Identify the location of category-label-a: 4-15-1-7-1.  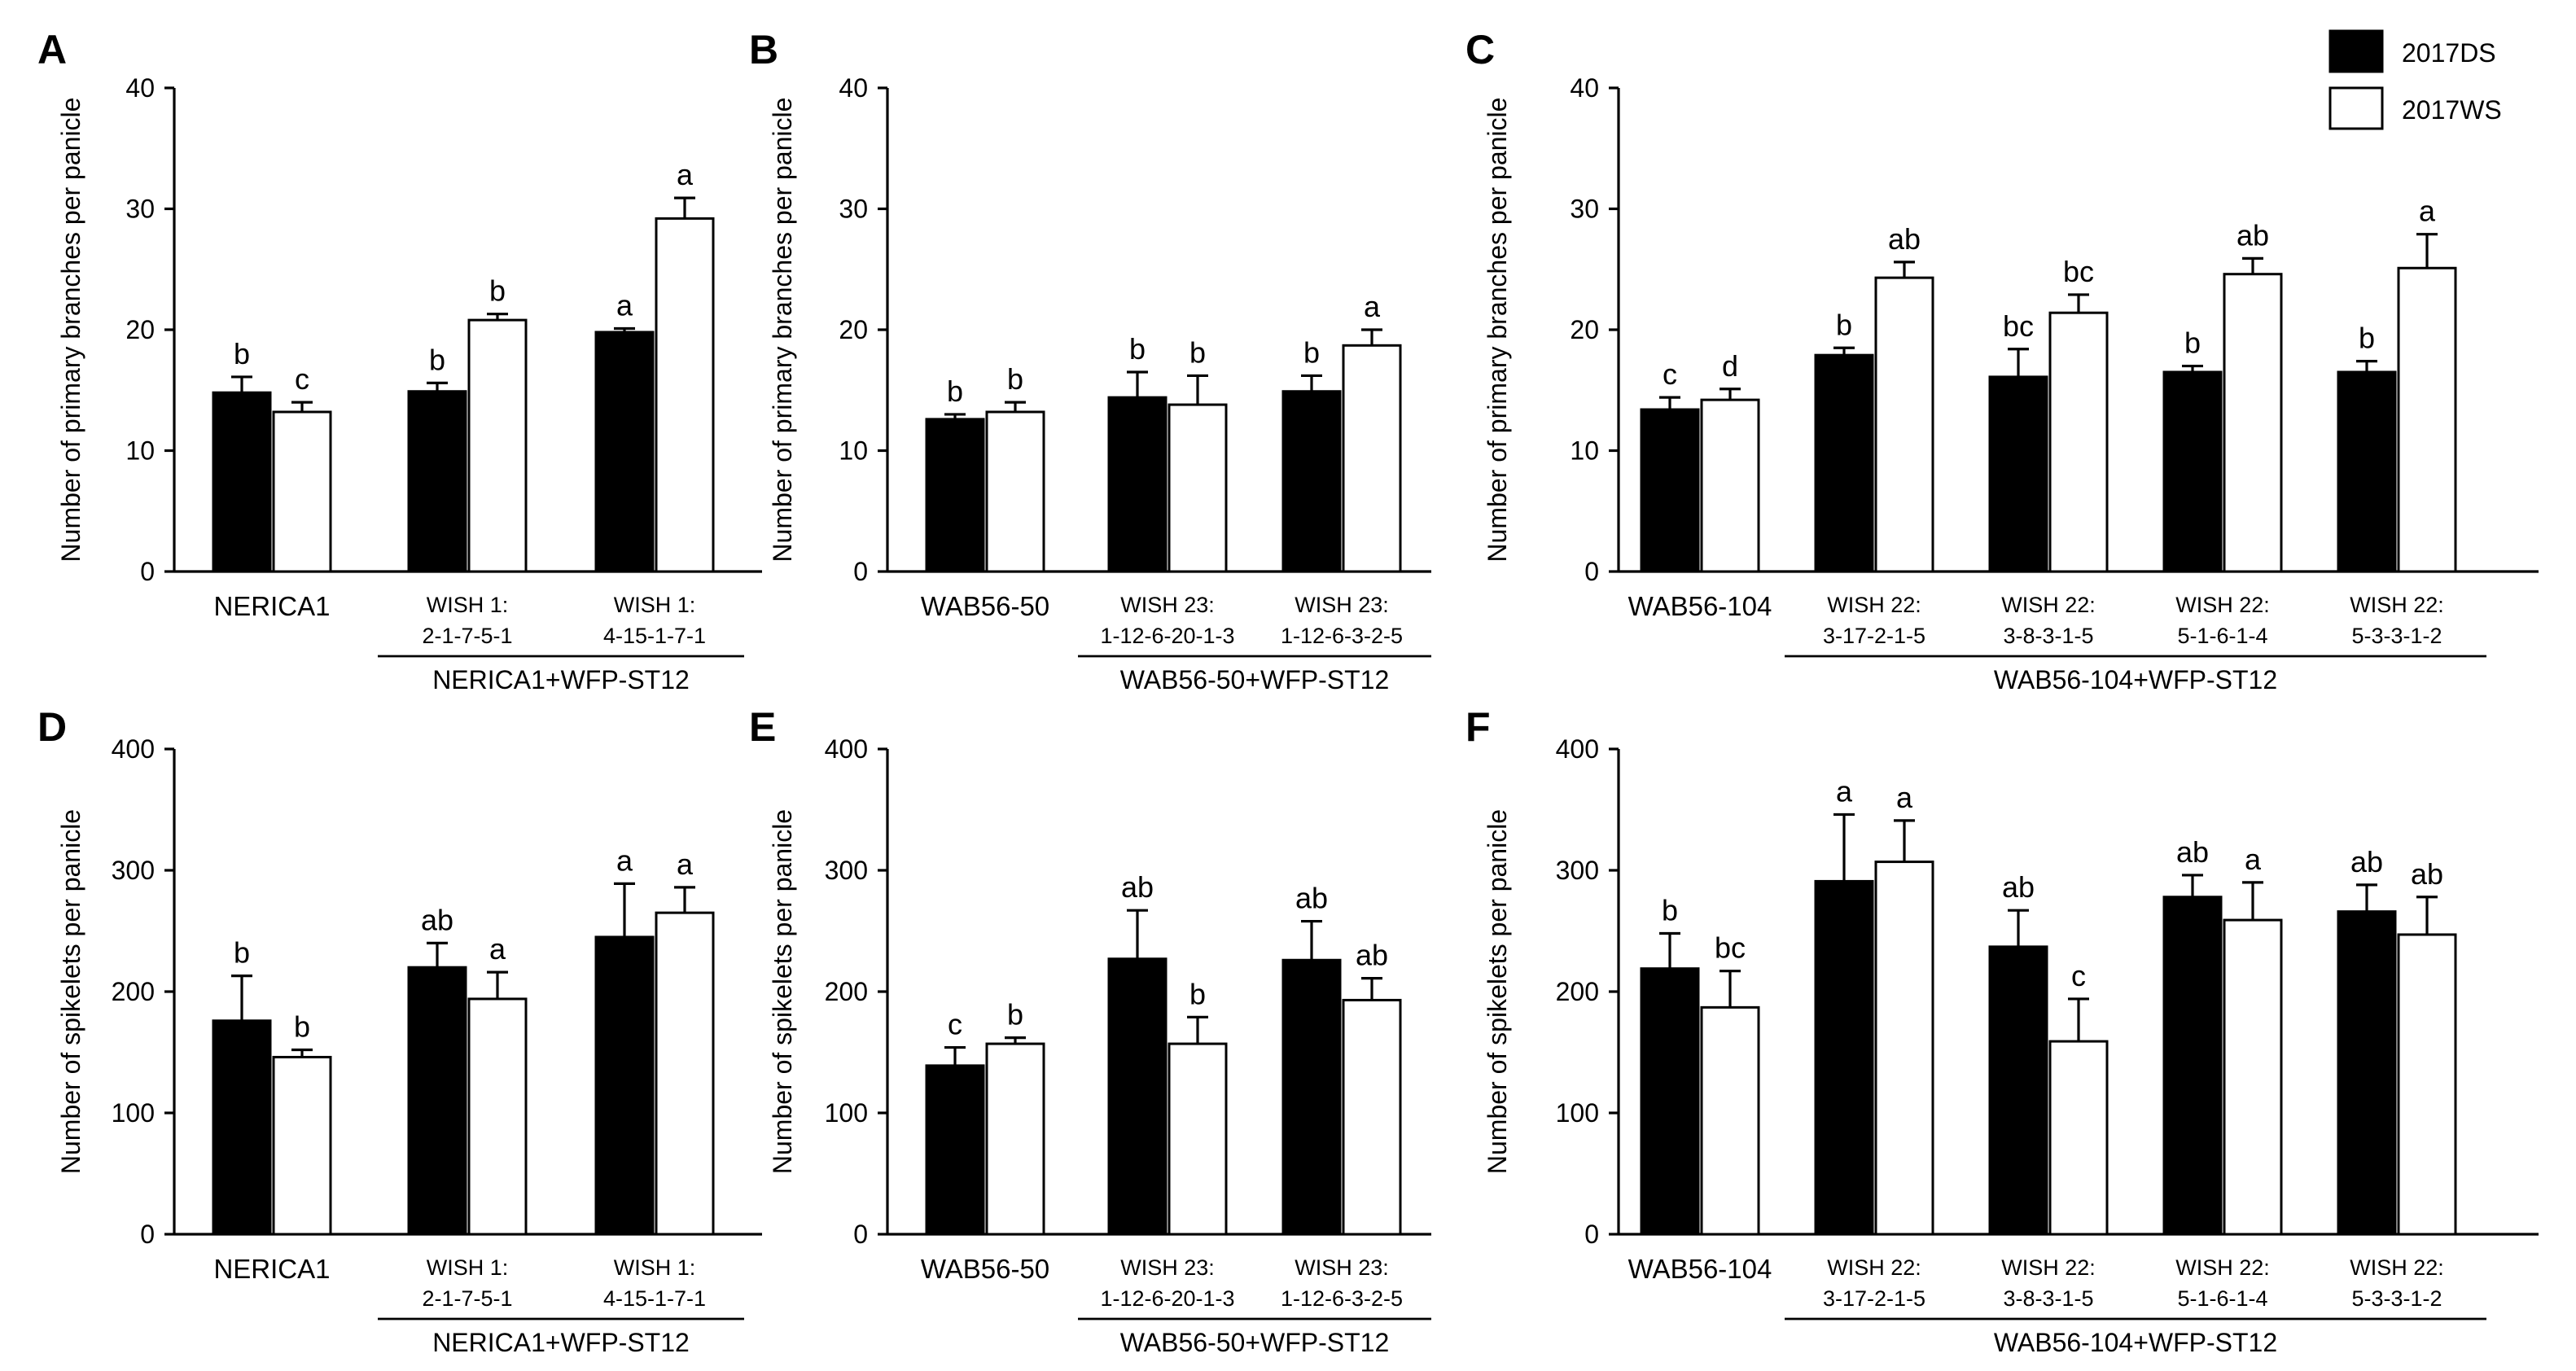
(654, 636).